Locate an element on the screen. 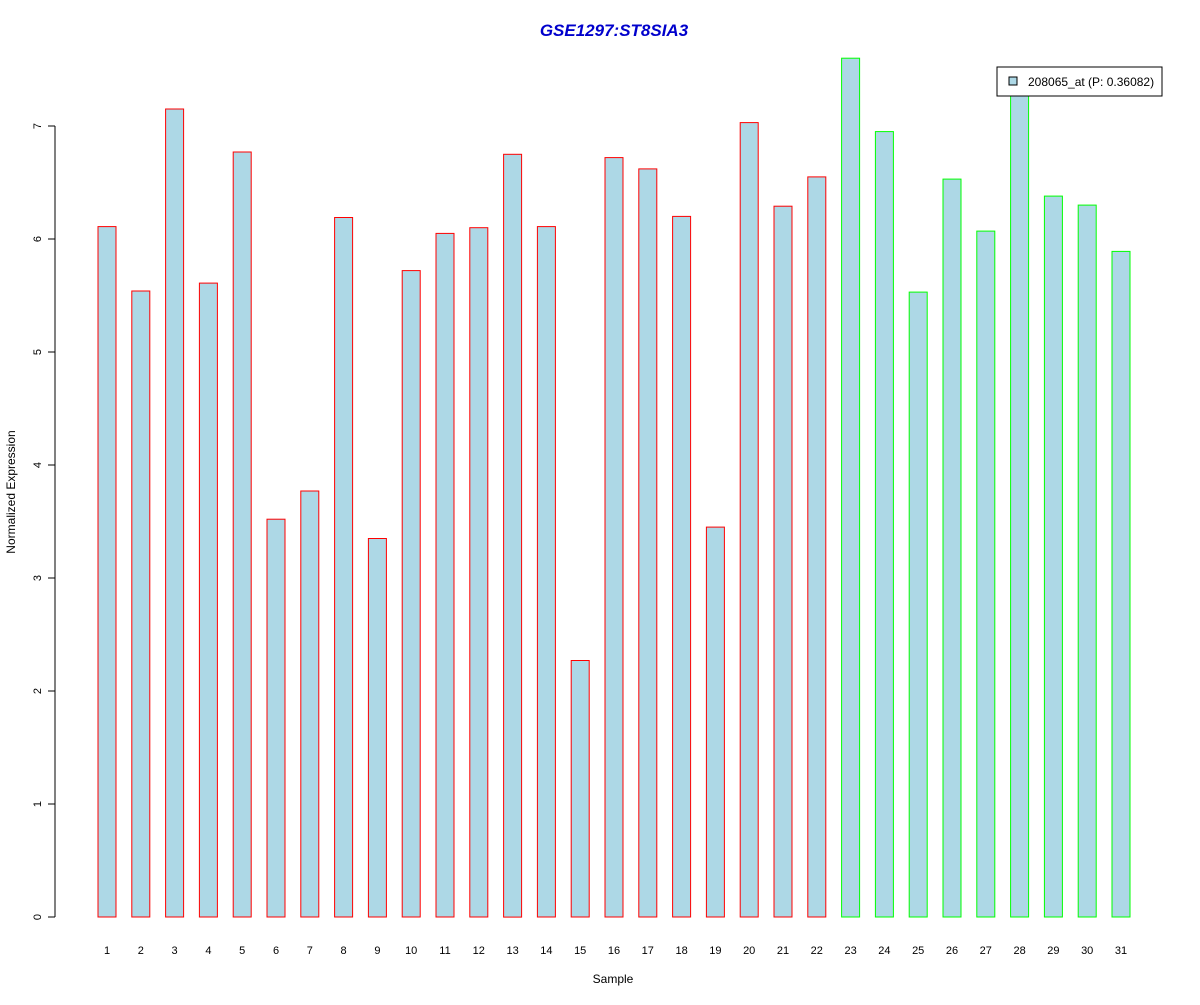  x-tick-label: 10 is located at coordinates (411, 951).